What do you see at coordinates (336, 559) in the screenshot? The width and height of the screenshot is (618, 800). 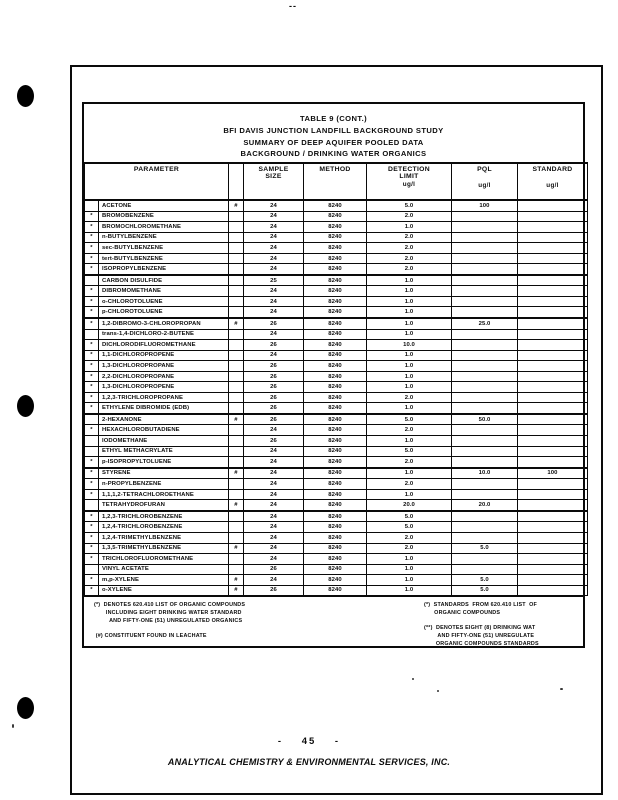 I see `table-row: * TRICHLOROFLUOROMETHANE 24 8240 1.0` at bounding box center [336, 559].